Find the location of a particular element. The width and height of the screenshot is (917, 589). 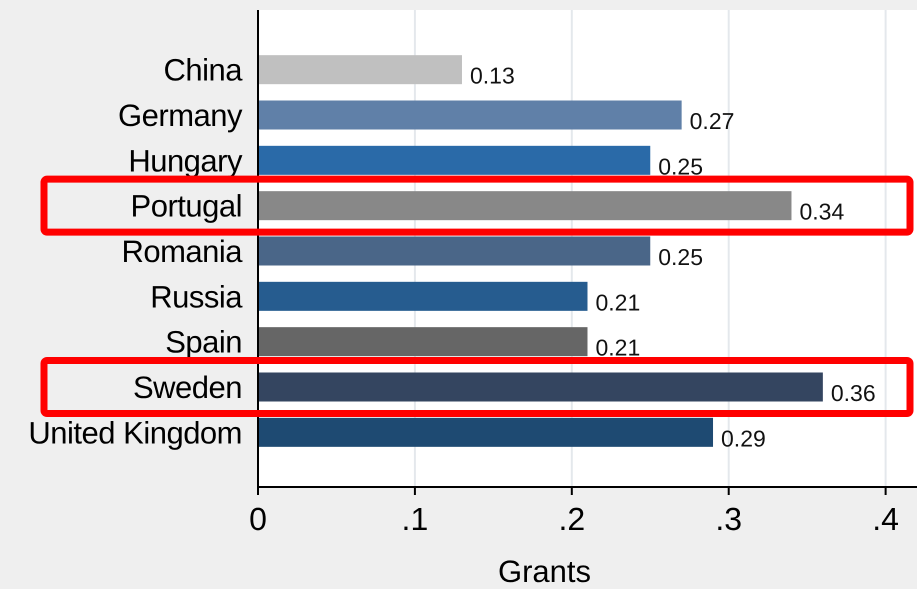

y-tick-label: Hungary is located at coordinates (185, 160).